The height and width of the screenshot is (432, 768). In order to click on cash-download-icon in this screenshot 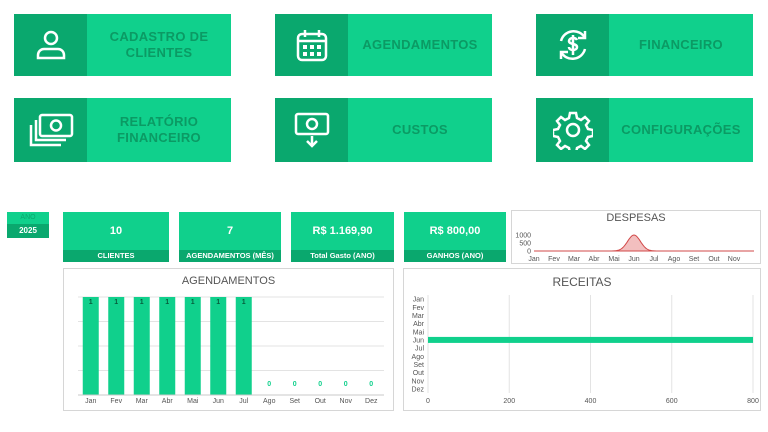, I will do `click(311, 130)`.